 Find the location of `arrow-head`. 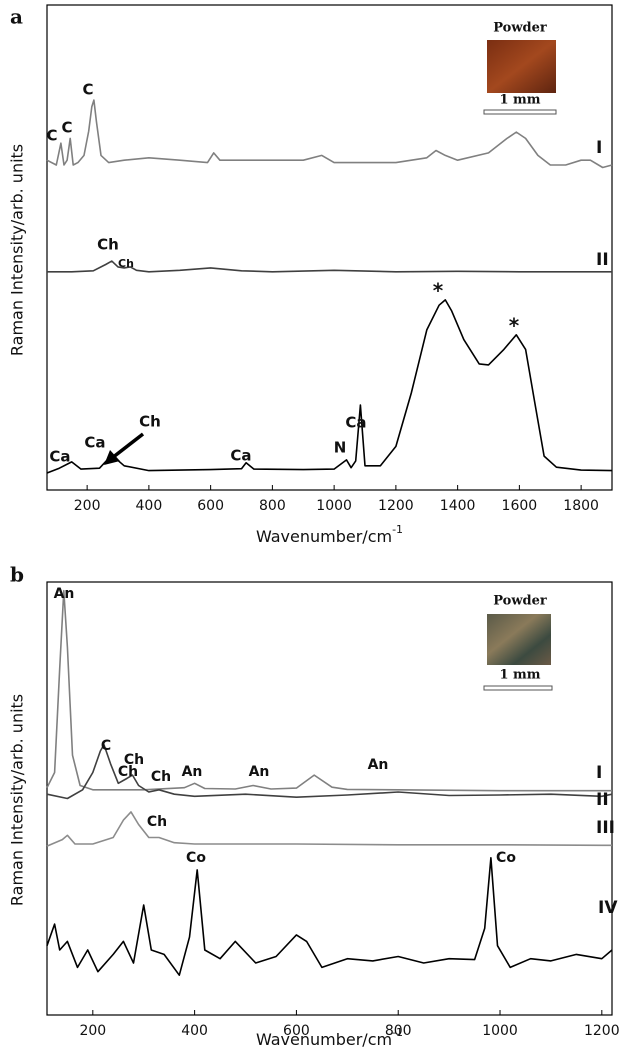

arrow-head is located at coordinates (112, 457).